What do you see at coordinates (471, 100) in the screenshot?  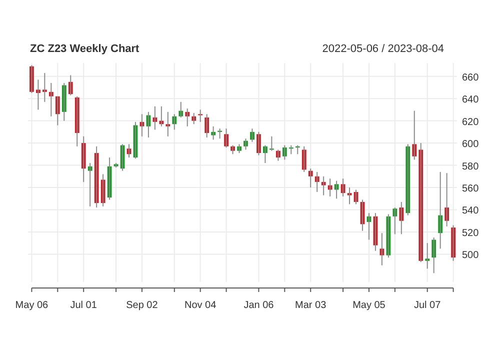 I see `y-tick-label: 640` at bounding box center [471, 100].